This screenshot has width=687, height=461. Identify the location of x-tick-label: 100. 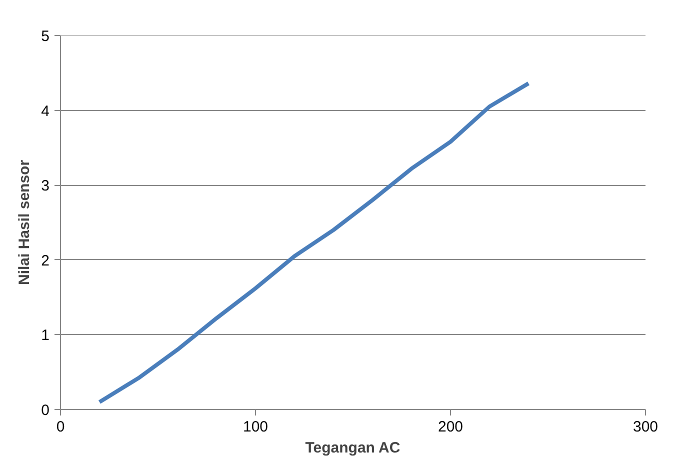
(255, 427).